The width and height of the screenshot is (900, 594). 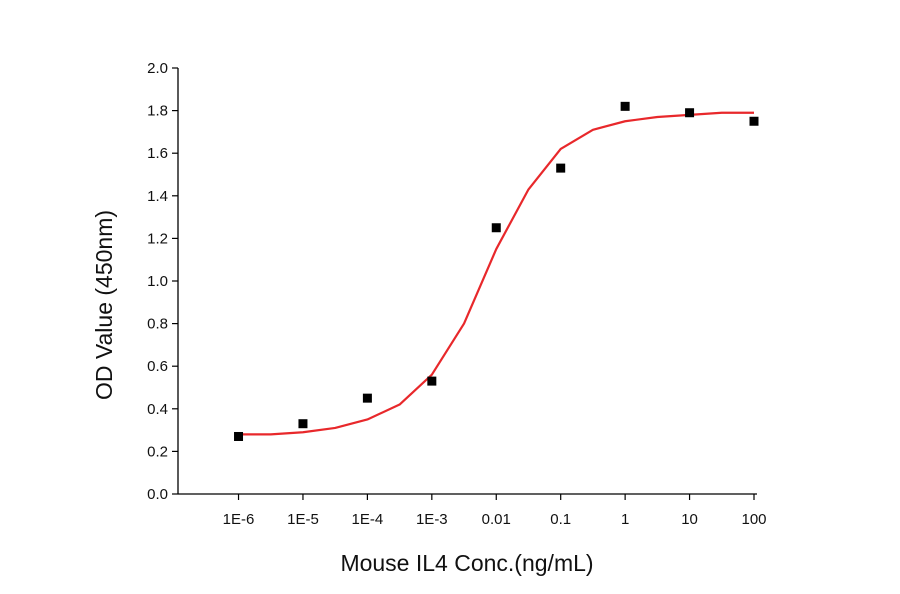 I want to click on x-tick-label: 1, so click(x=625, y=519).